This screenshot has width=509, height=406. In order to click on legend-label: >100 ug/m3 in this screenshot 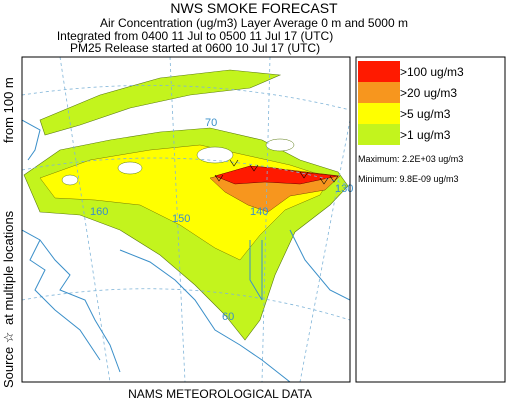, I will do `click(432, 72)`.